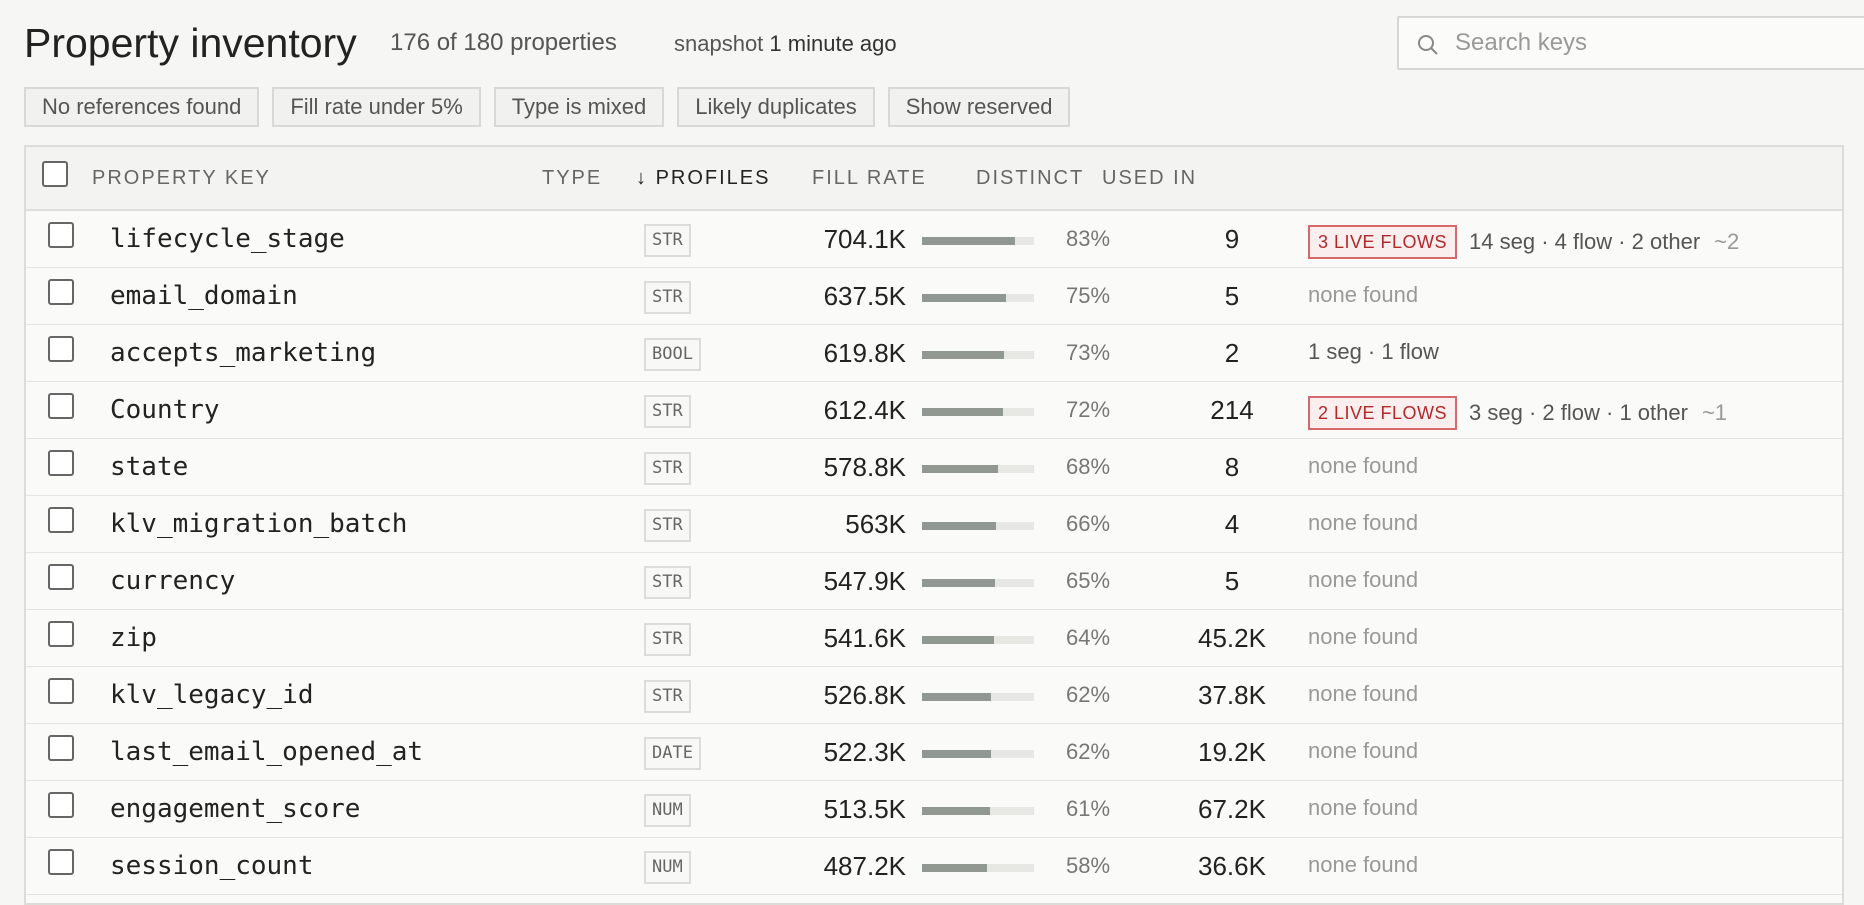 The width and height of the screenshot is (1864, 905). I want to click on table-row: zip STR 541.6K 64% 45.2K none found, so click(934, 638).